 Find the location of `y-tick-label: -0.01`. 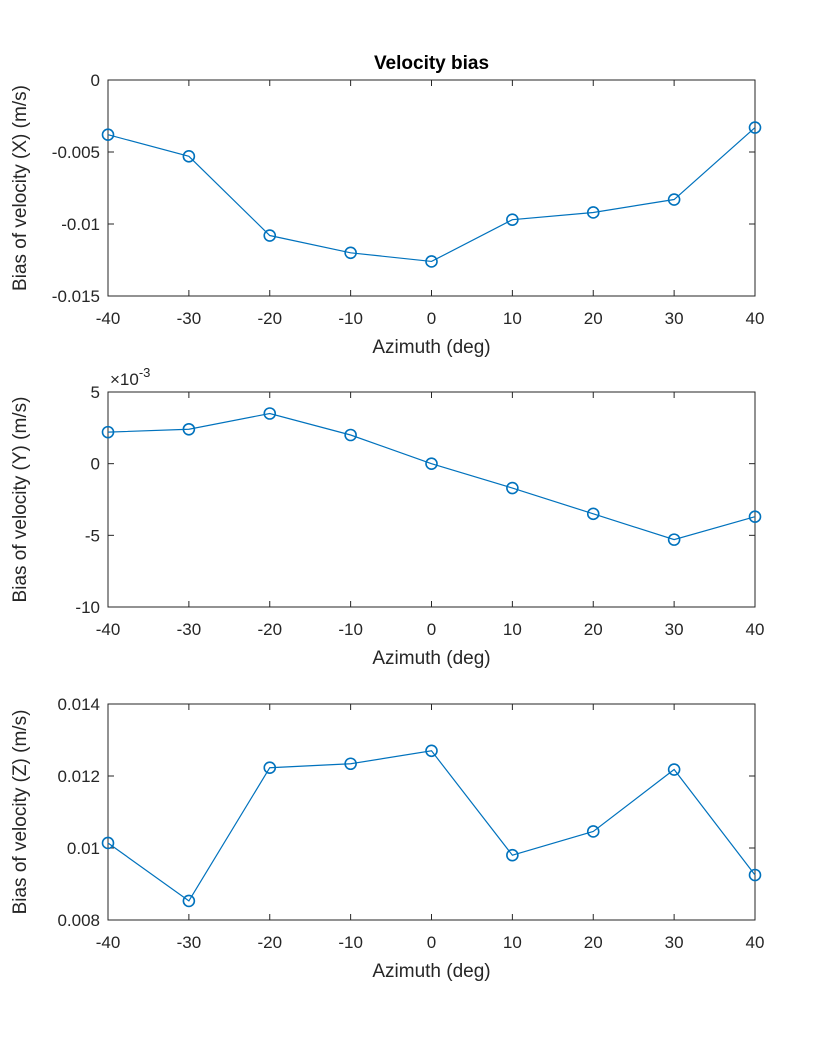

y-tick-label: -0.01 is located at coordinates (80, 224).